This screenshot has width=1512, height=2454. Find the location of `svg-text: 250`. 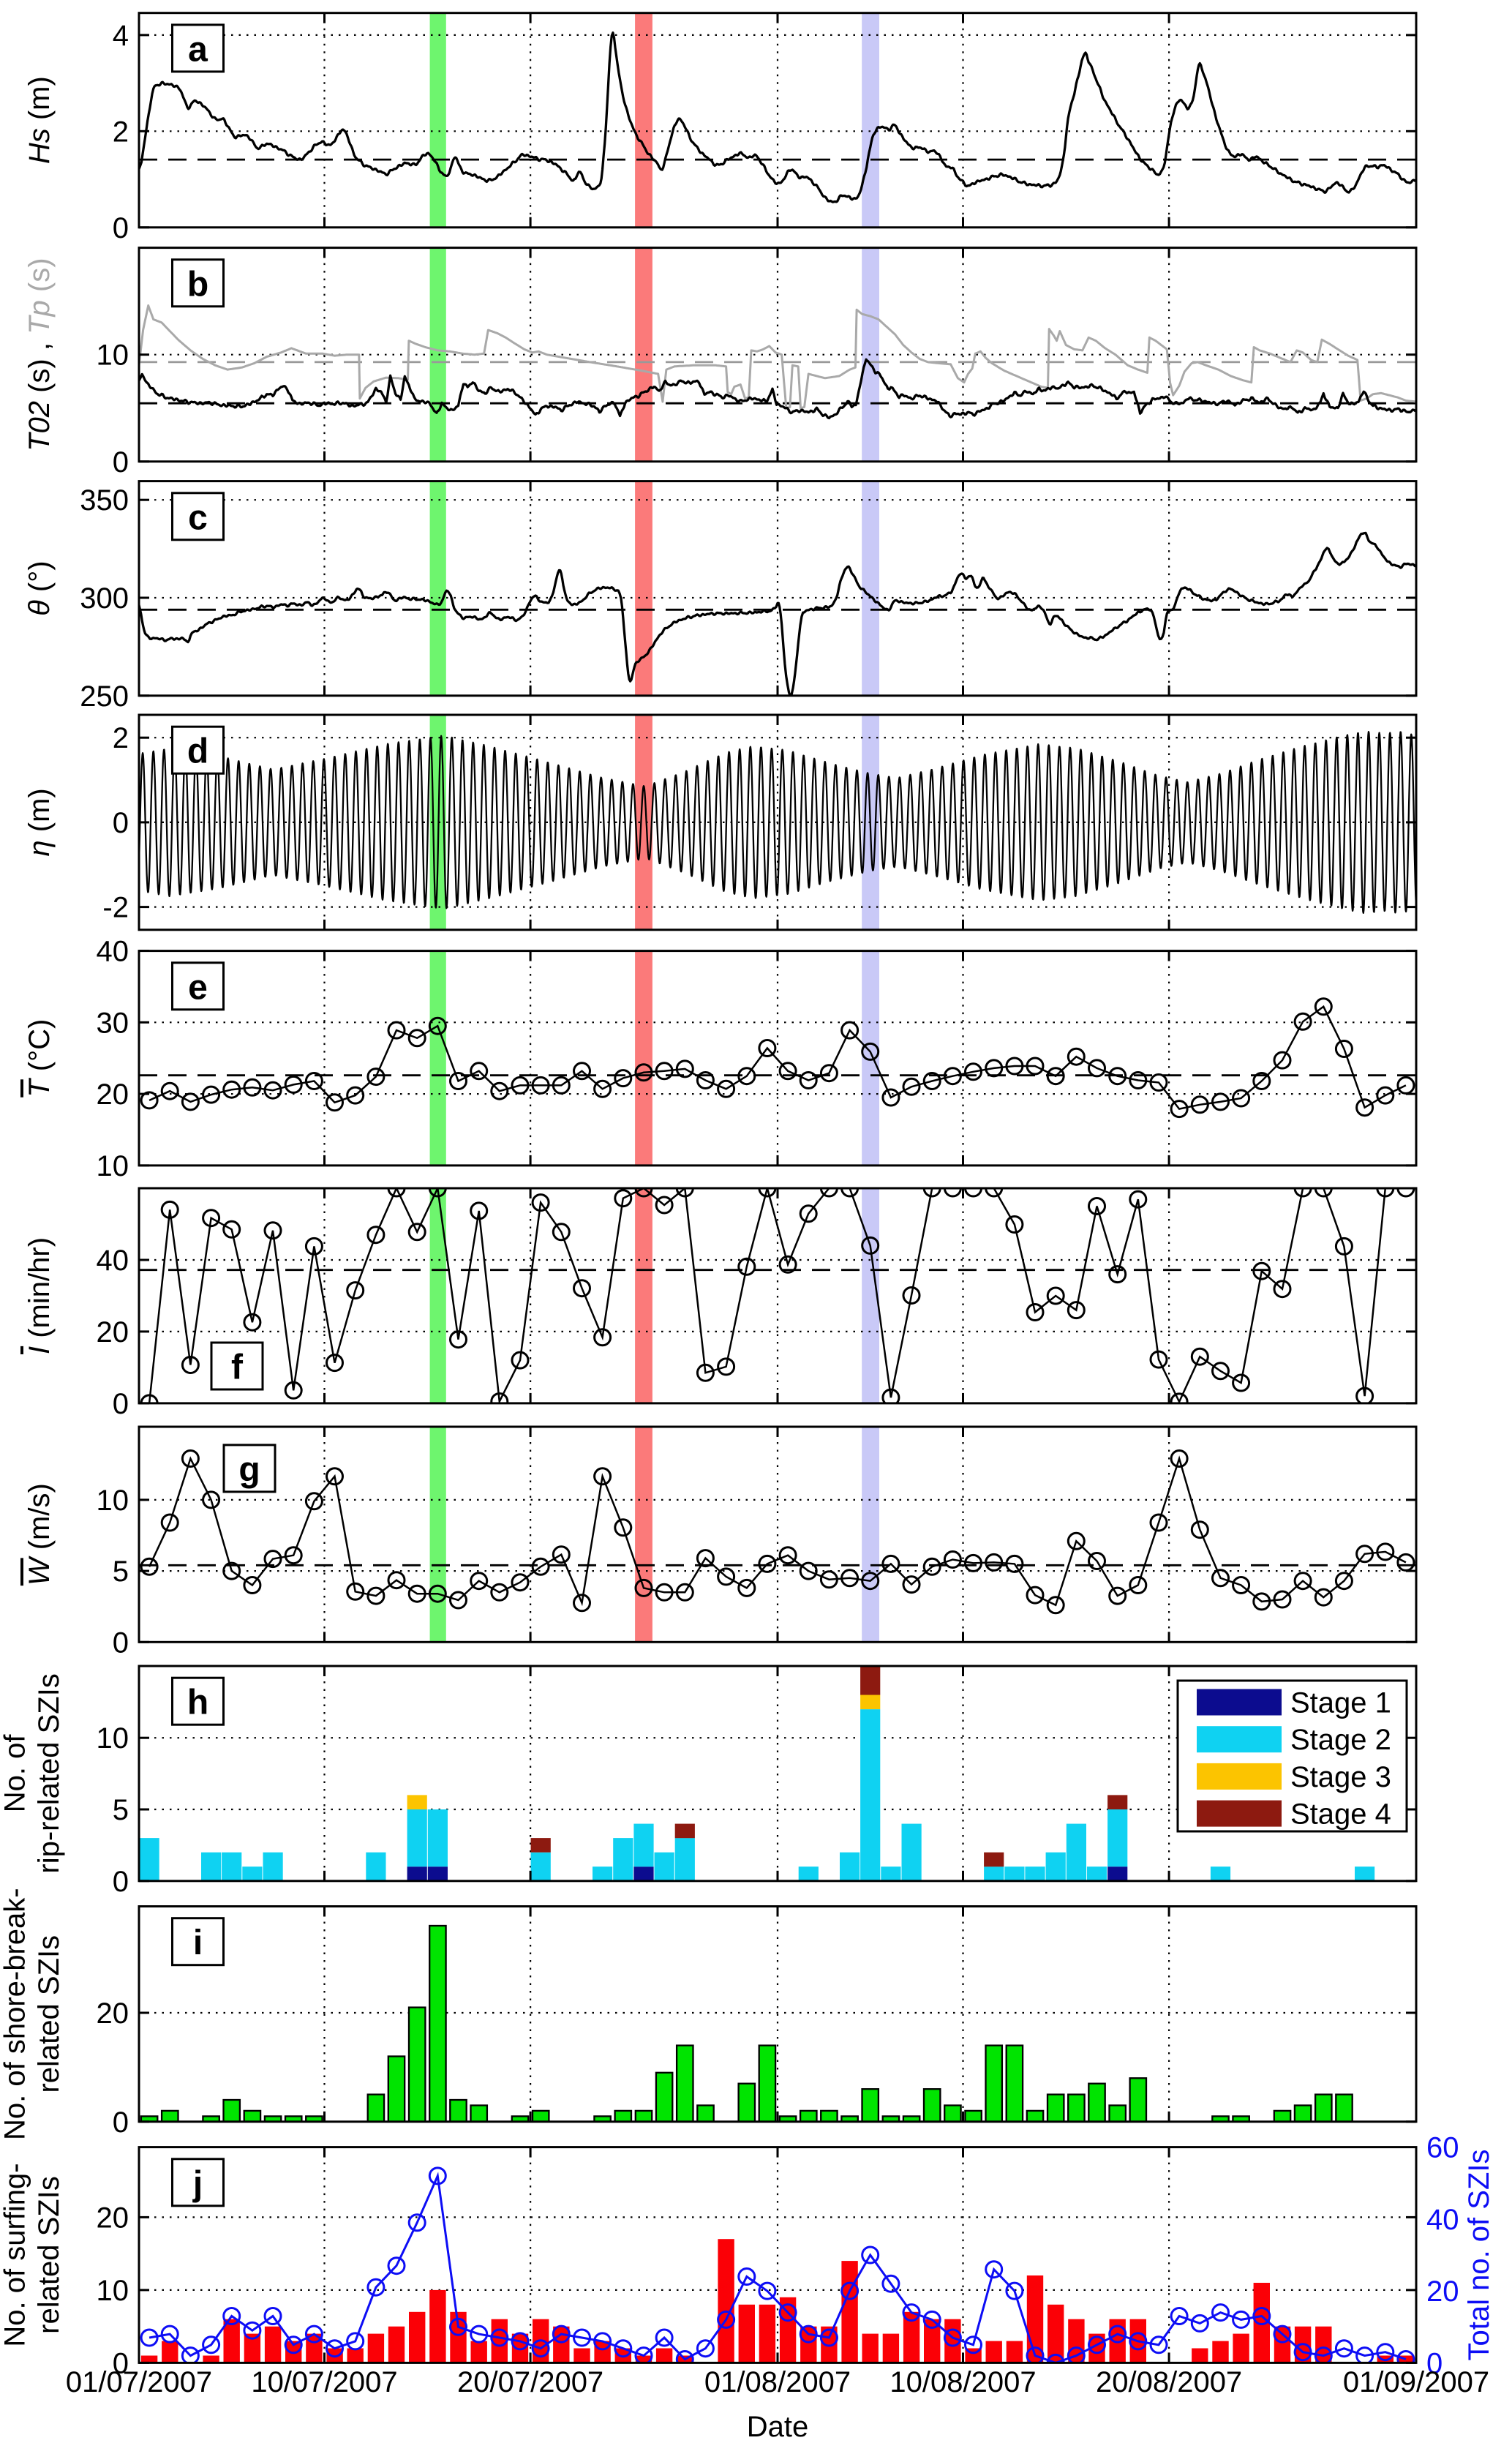

svg-text: 250 is located at coordinates (104, 696).